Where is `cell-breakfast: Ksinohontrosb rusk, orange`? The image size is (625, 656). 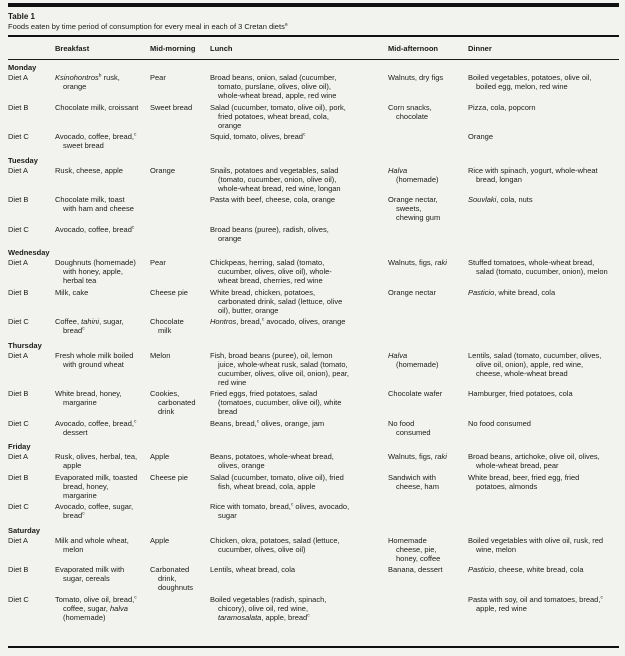 cell-breakfast: Ksinohontrosb rusk, orange is located at coordinates (102, 88).